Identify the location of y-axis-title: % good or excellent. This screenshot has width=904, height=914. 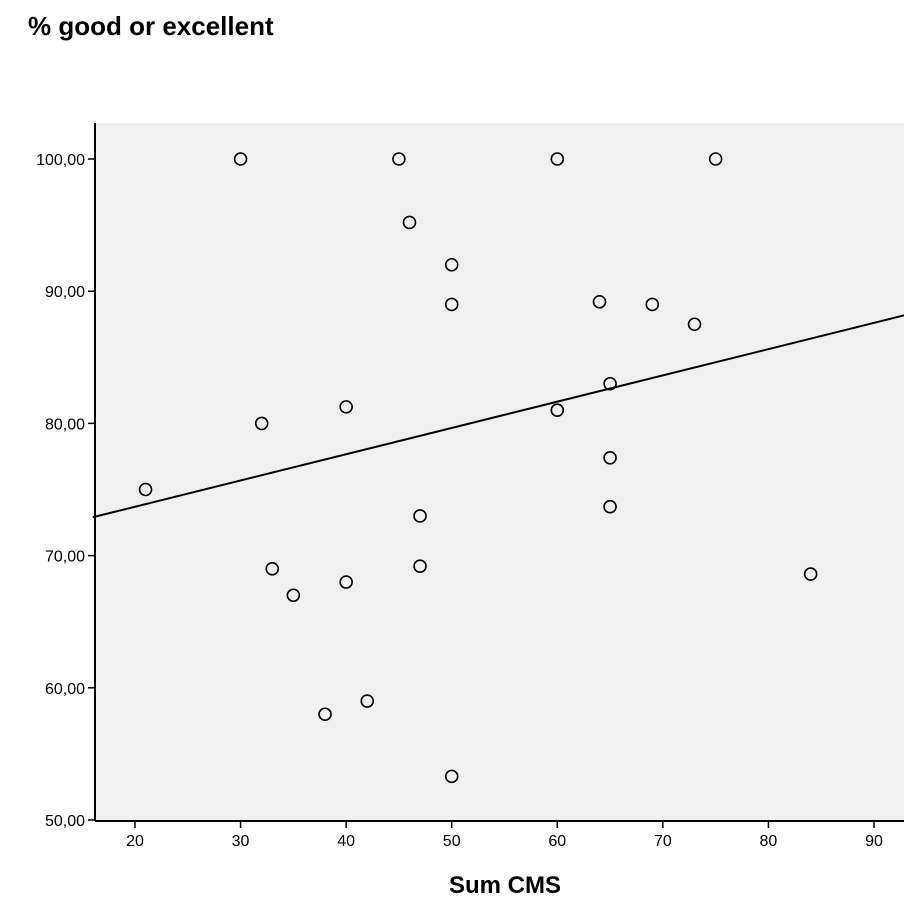
(151, 26).